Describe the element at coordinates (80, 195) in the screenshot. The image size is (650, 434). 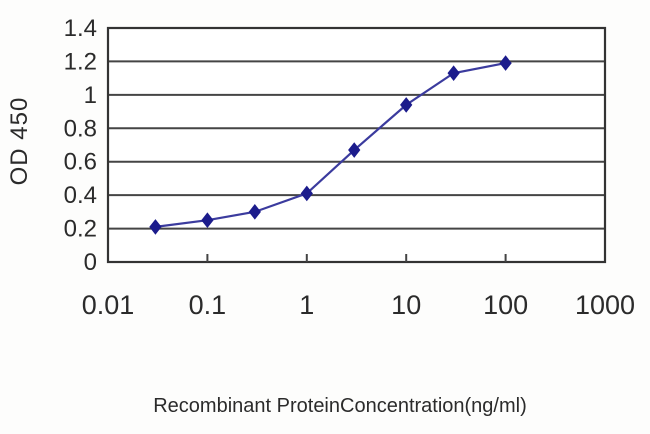
I see `y-tick-label-0.4: 0.4` at that location.